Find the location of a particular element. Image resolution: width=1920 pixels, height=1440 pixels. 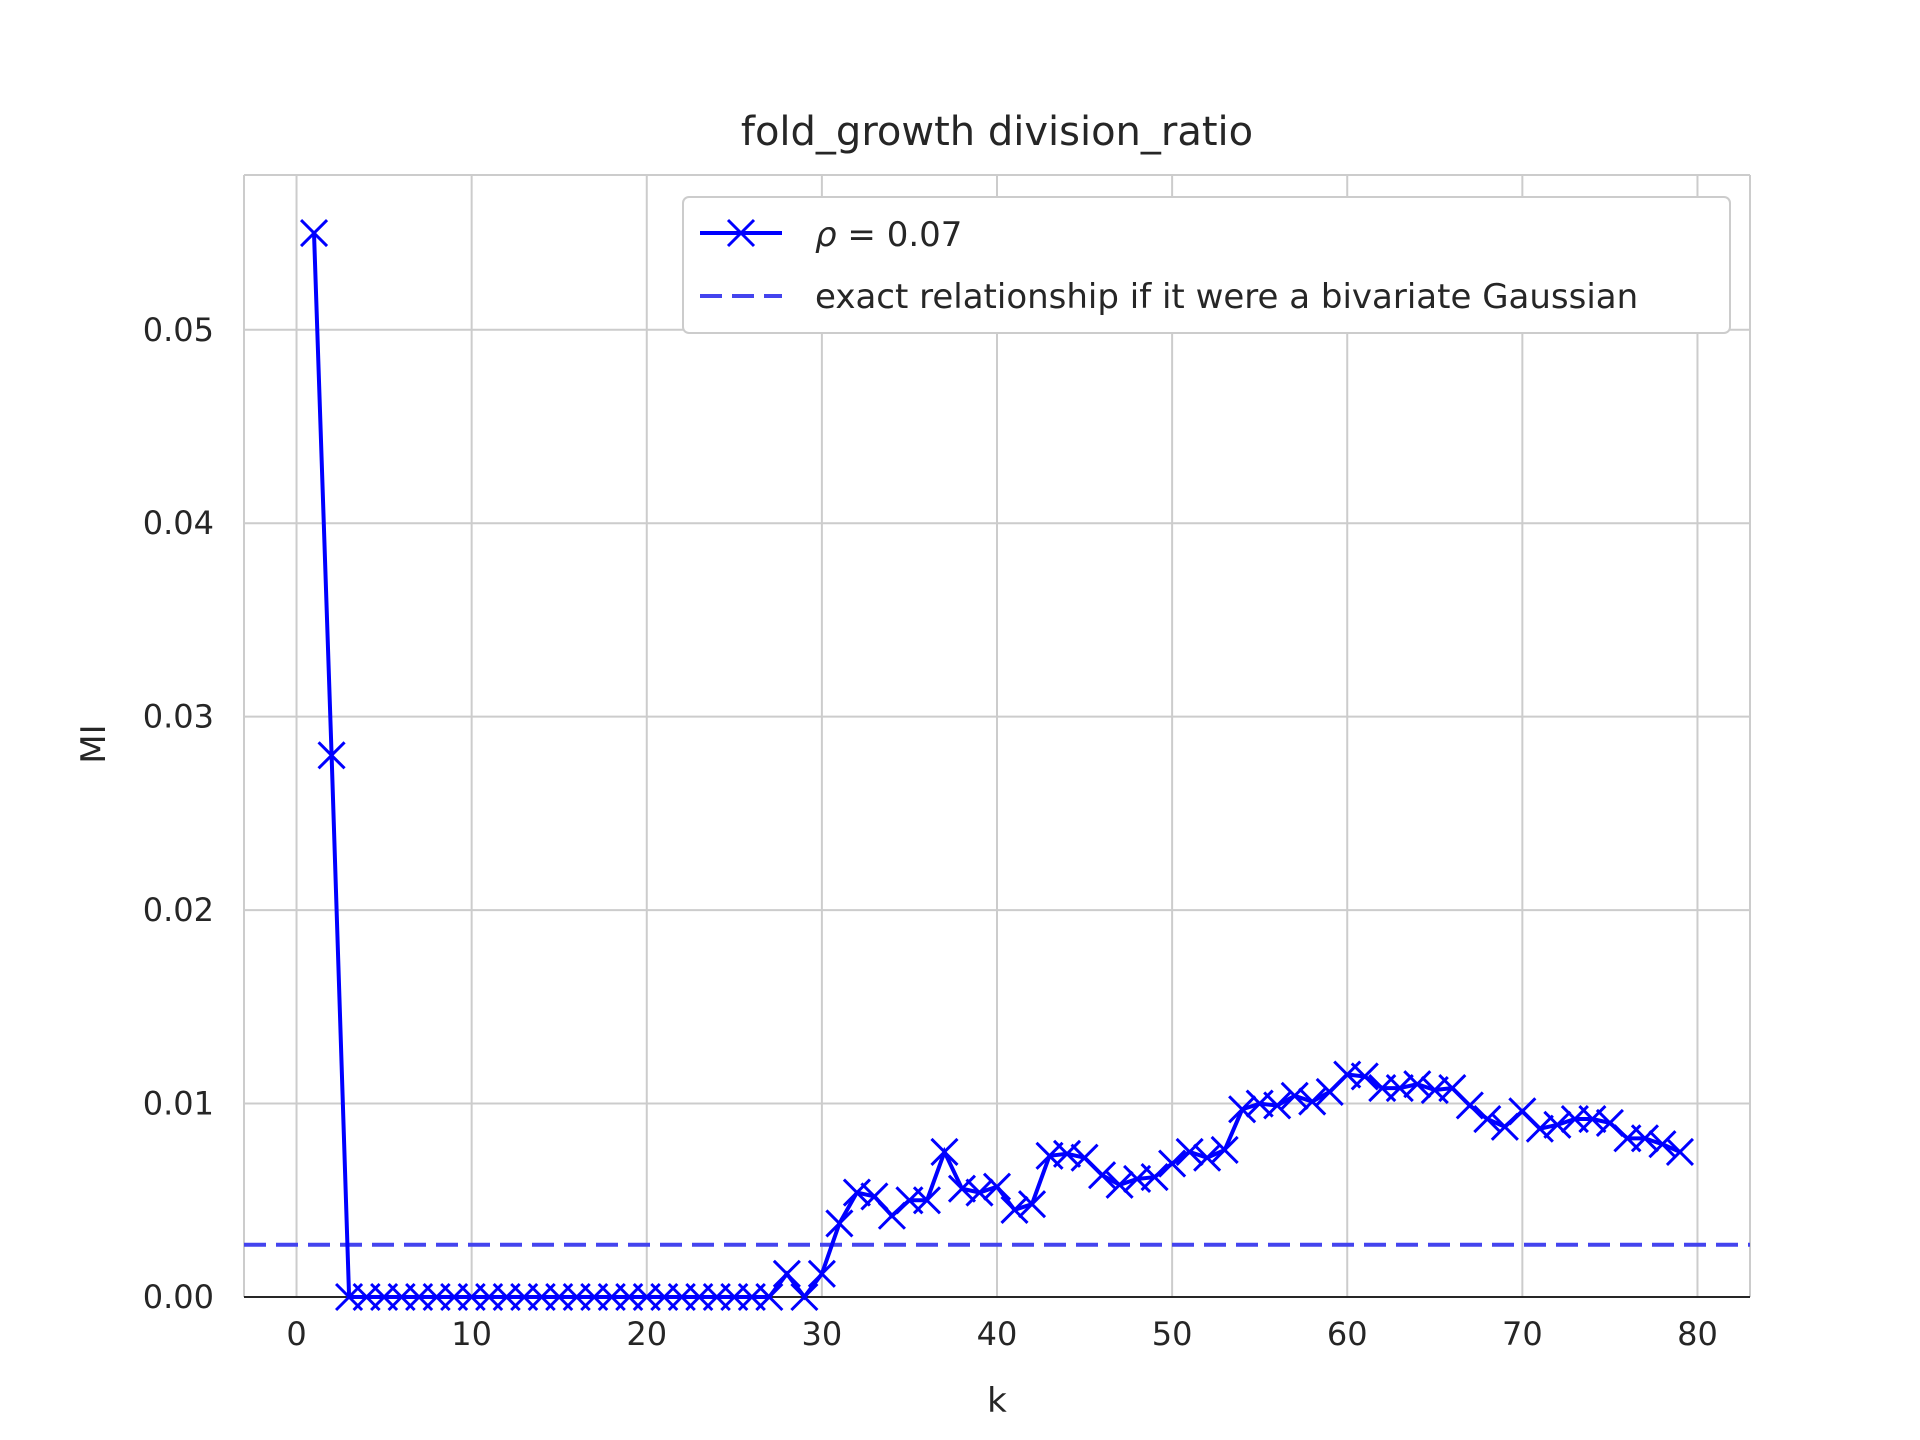

y-axis-label: MI is located at coordinates (94, 743).